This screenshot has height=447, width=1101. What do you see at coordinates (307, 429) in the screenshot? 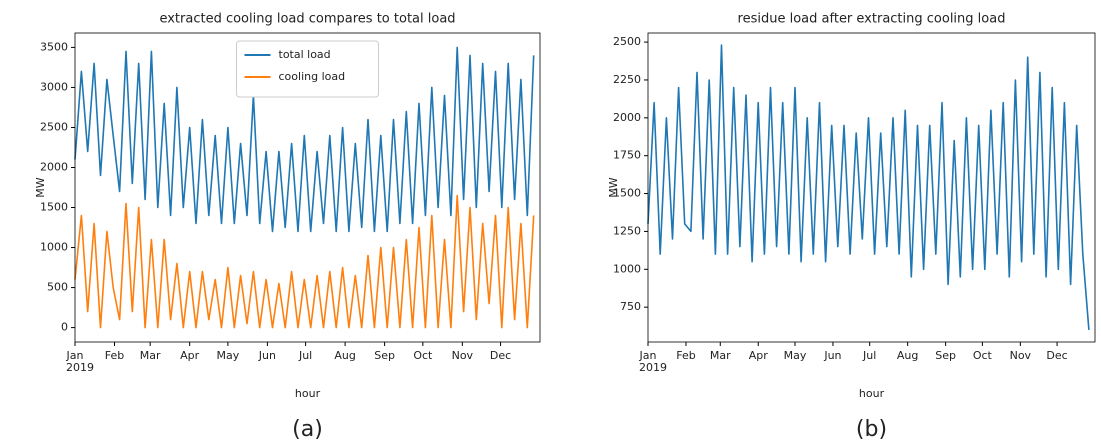
I see `caption: (a)` at bounding box center [307, 429].